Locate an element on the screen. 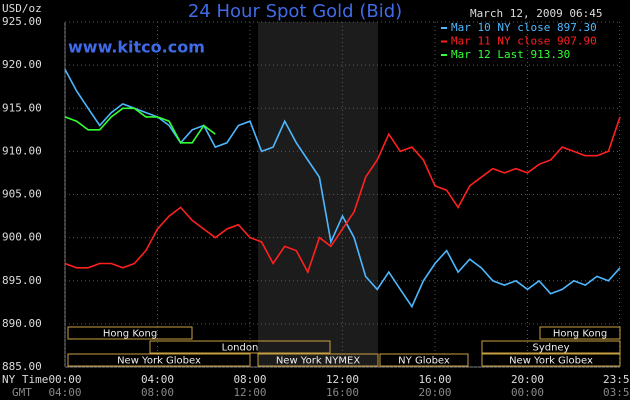 The image size is (630, 400). x-tick-label: 08:00 is located at coordinates (249, 379).